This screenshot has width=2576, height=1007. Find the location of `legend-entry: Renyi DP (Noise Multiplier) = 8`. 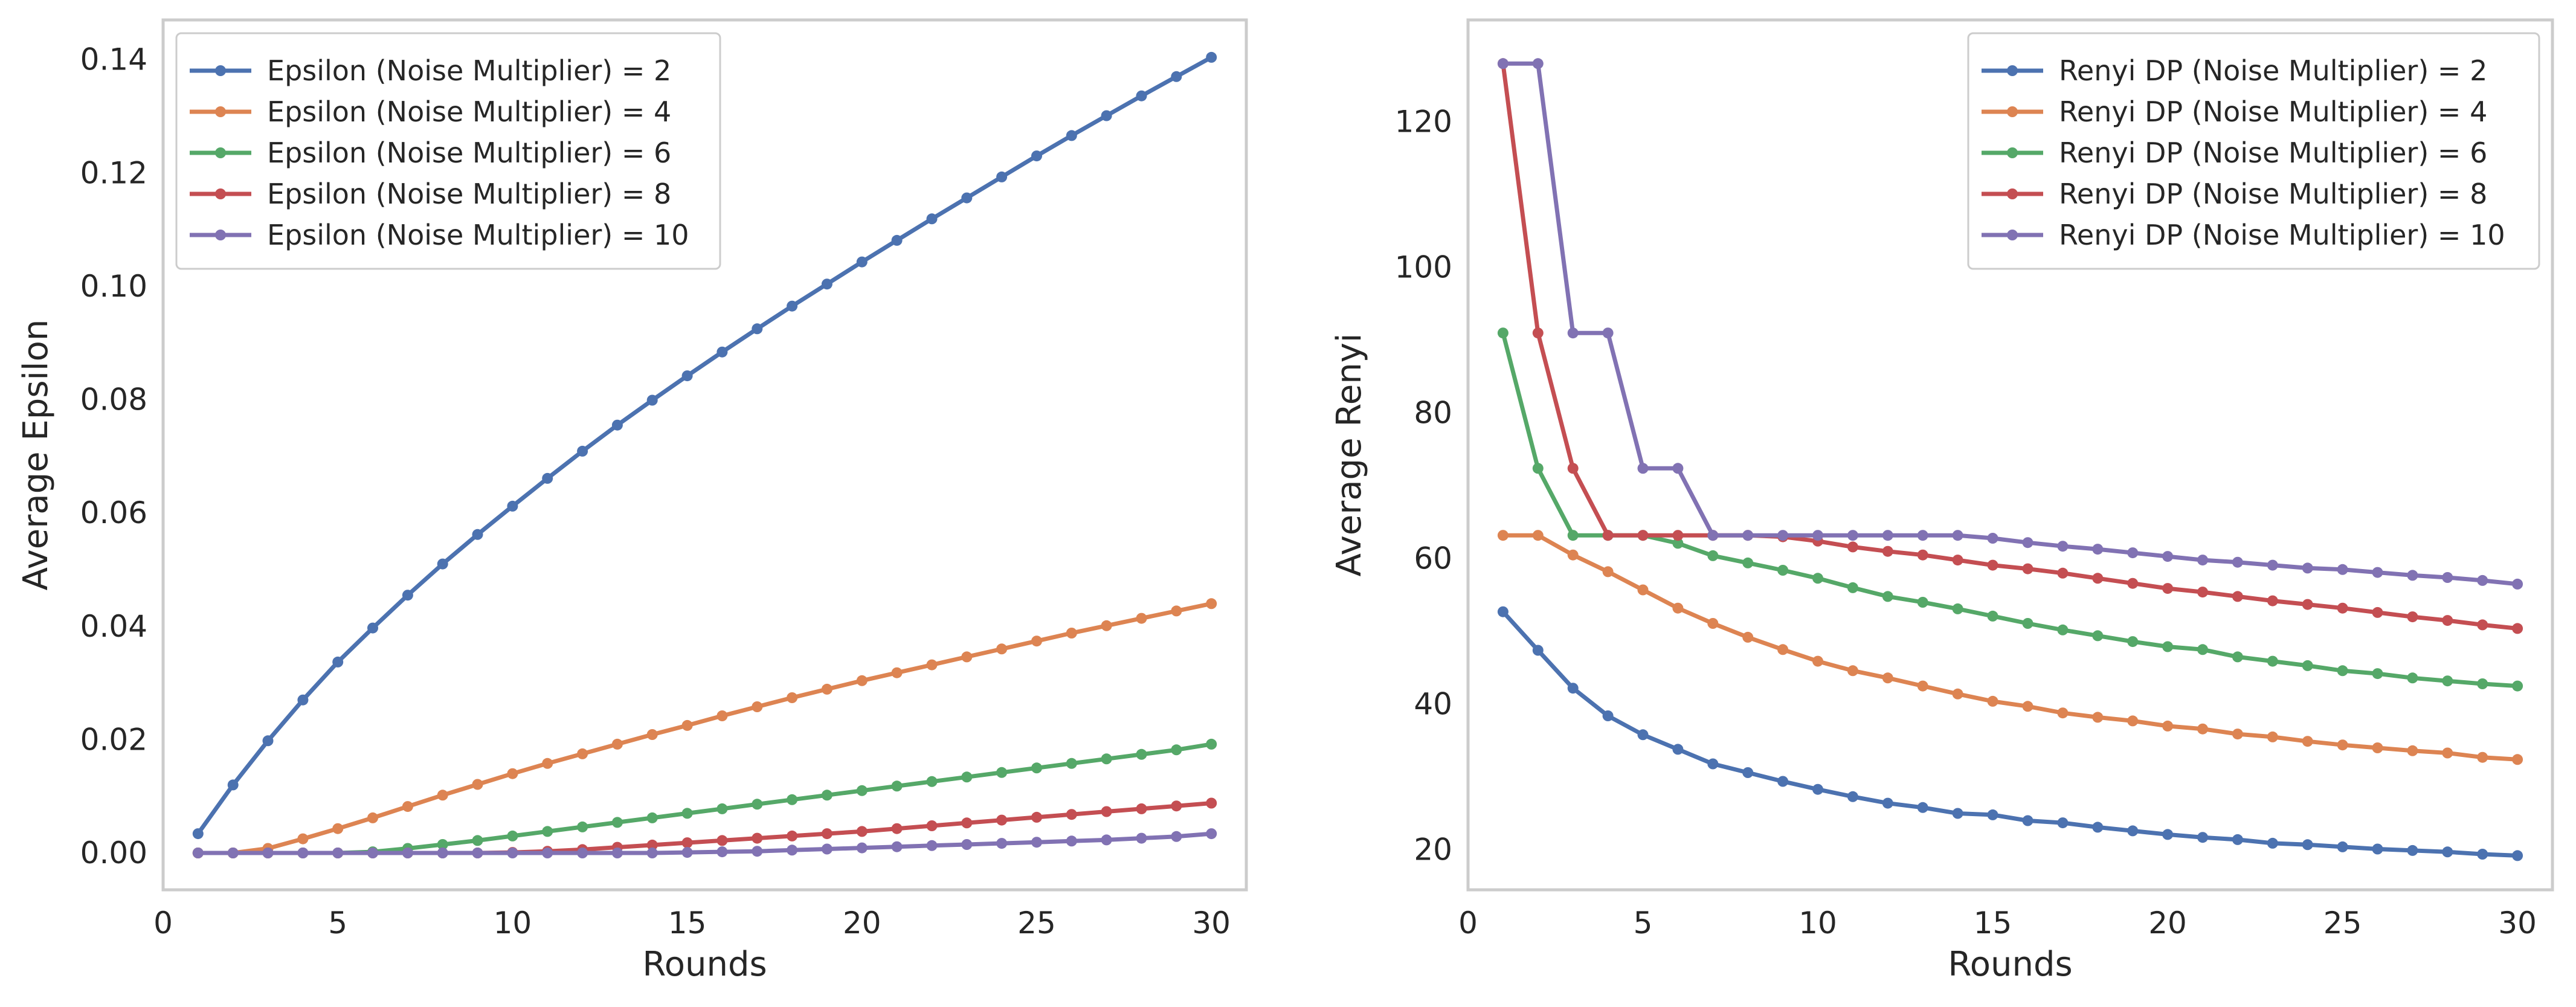

legend-entry: Renyi DP (Noise Multiplier) = 8 is located at coordinates (2234, 194).